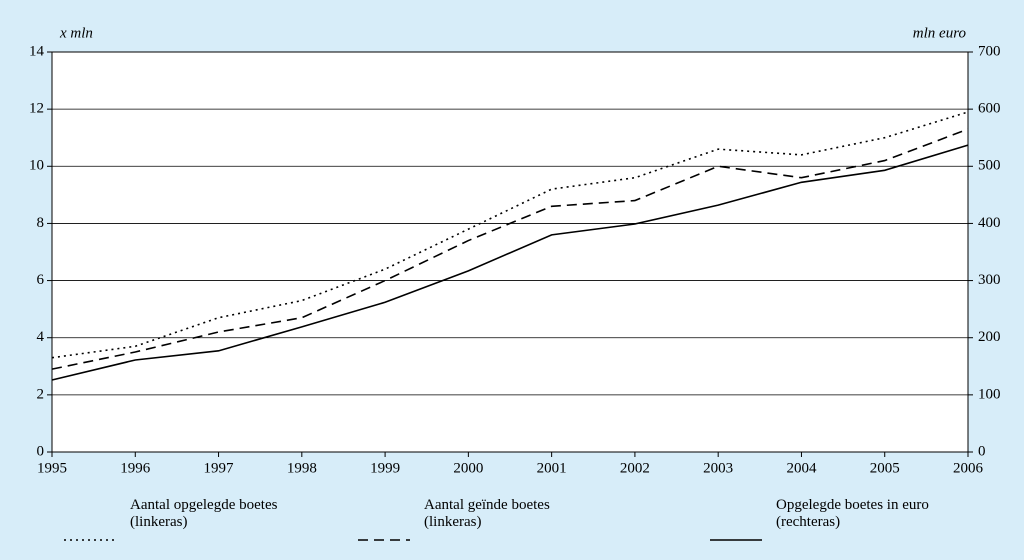 Image resolution: width=1024 pixels, height=560 pixels. Describe the element at coordinates (385, 468) in the screenshot. I see `x-tick-label: 1999` at that location.